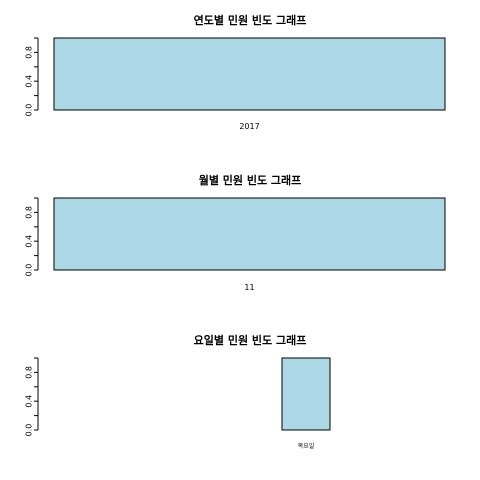  I want to click on bars-year, so click(249, 74).